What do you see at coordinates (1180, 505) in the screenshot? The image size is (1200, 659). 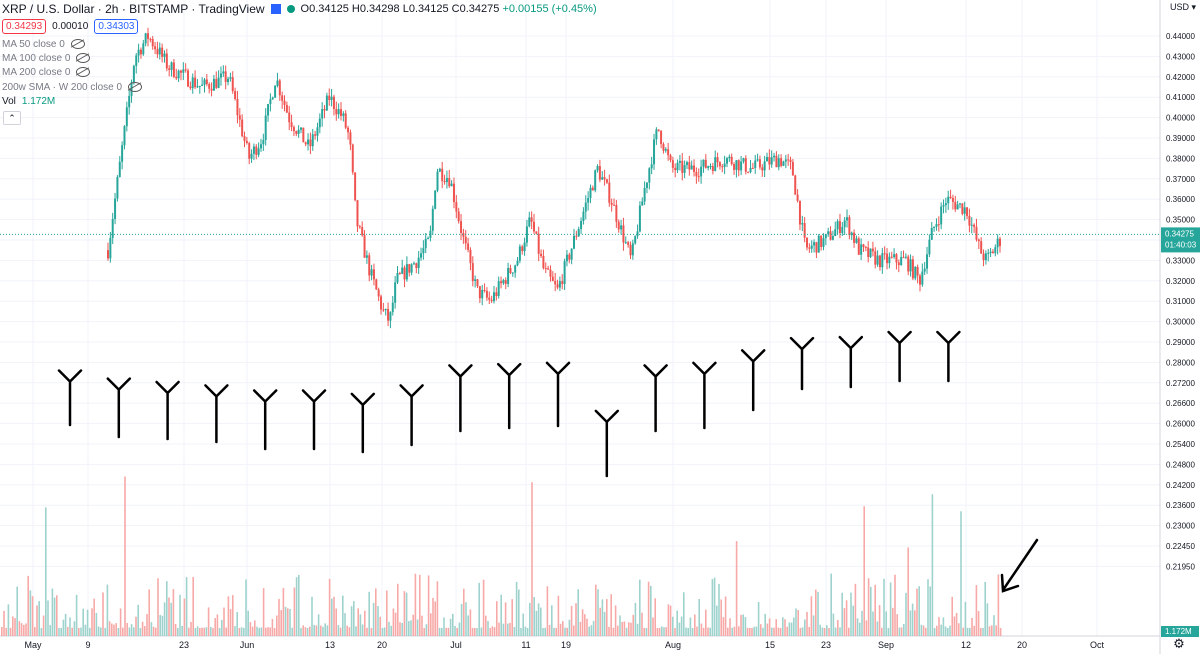 I see `y-tick-label: 0.23600` at bounding box center [1180, 505].